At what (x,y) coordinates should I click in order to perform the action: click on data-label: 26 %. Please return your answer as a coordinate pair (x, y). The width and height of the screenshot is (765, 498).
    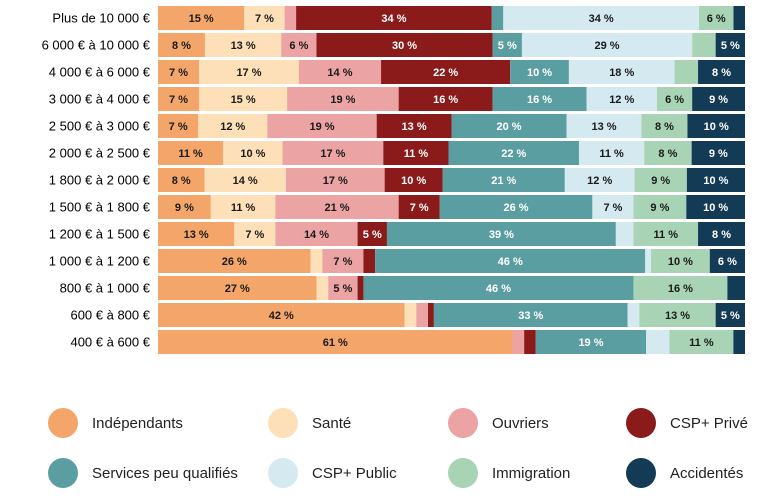
    Looking at the image, I should click on (234, 262).